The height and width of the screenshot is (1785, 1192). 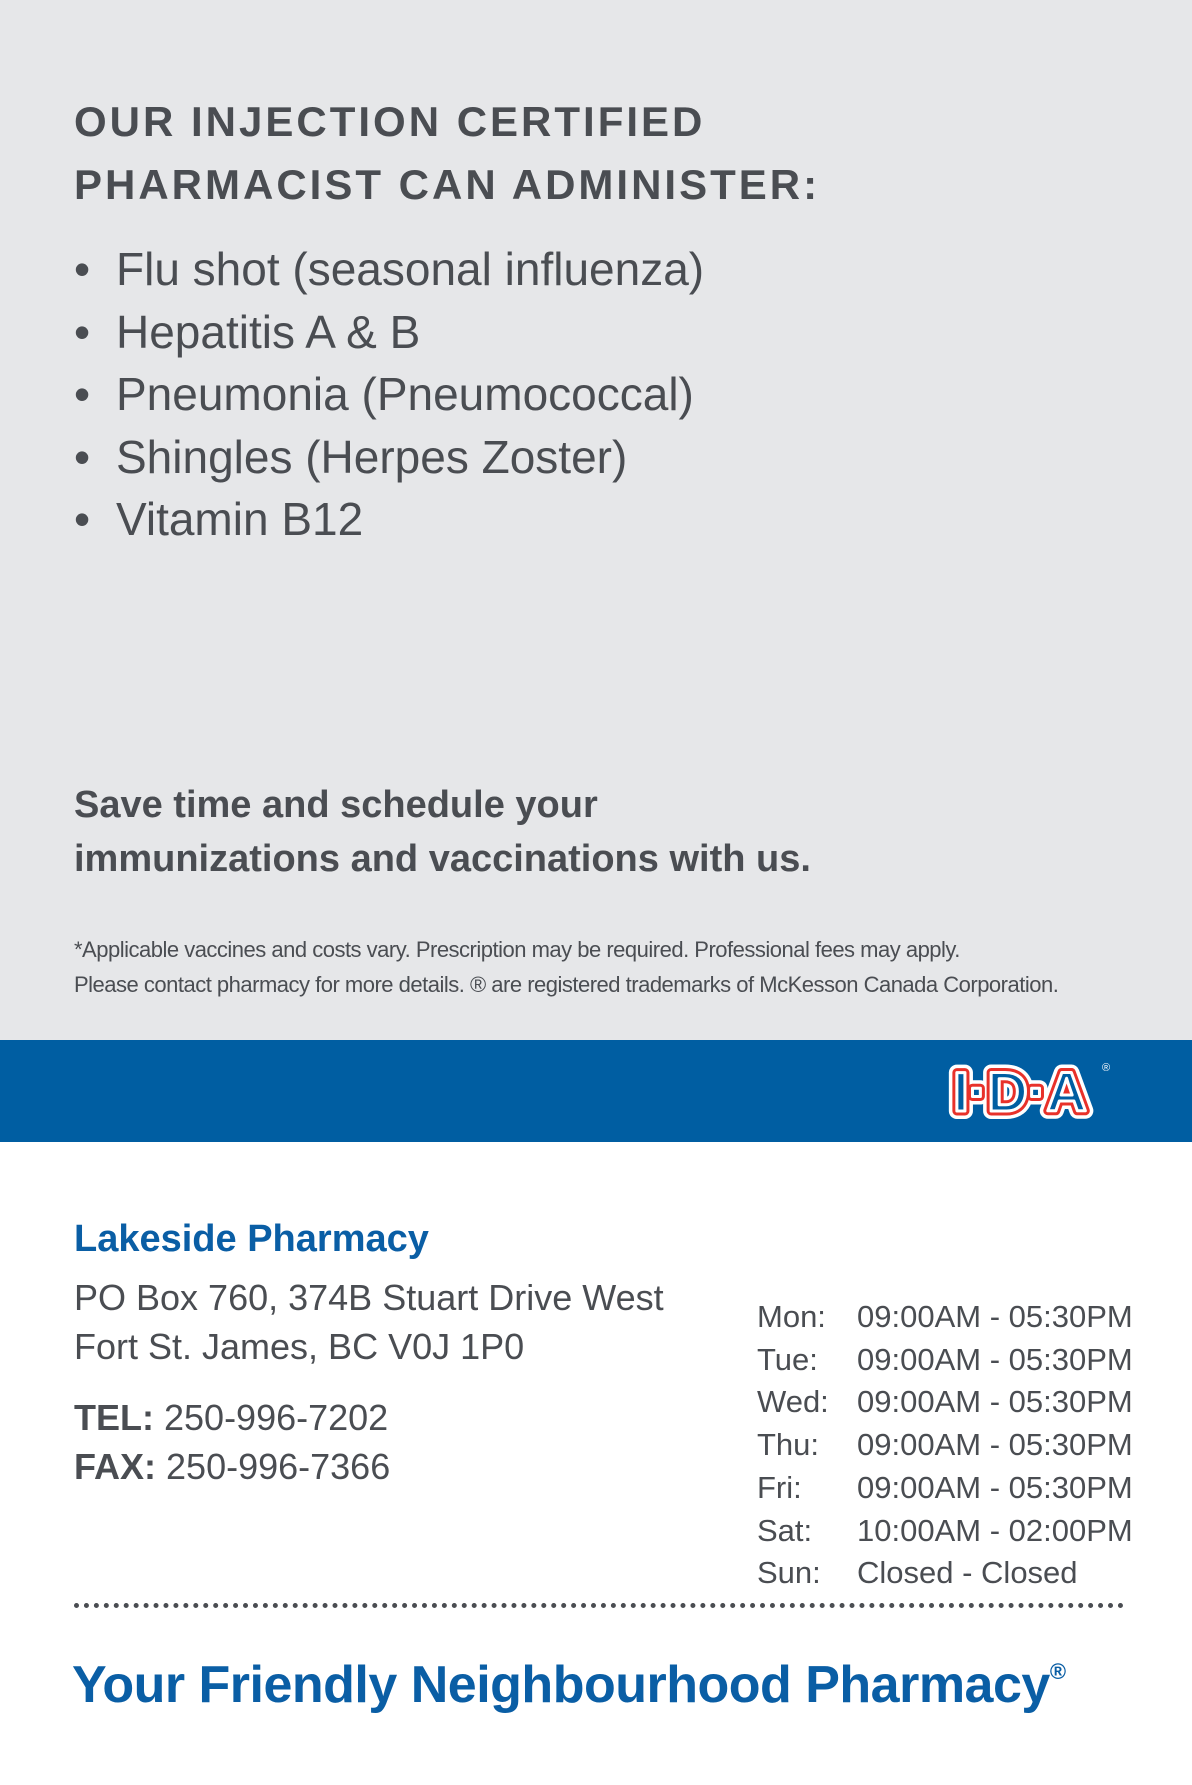 I want to click on day: Sun:, so click(x=789, y=1573).